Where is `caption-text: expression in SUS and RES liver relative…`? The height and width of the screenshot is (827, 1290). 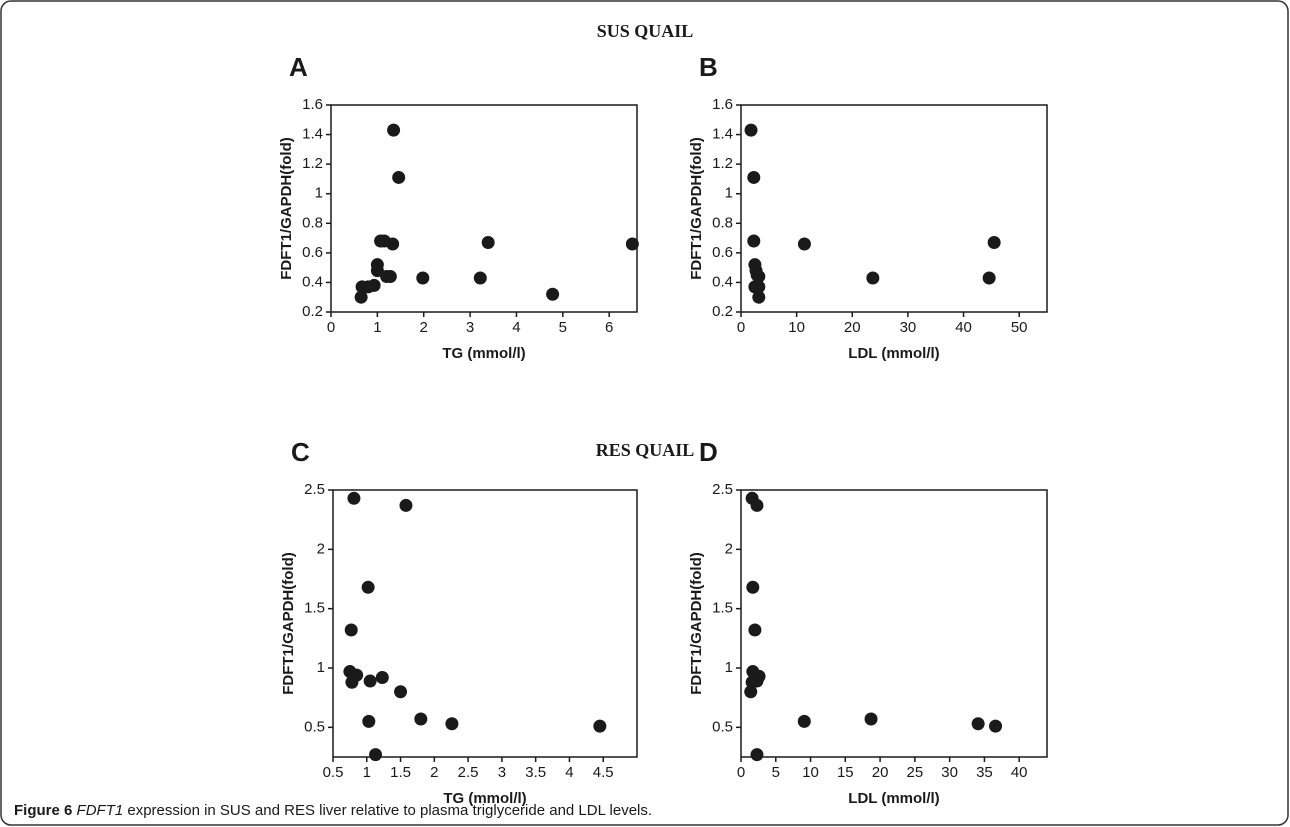
caption-text: expression in SUS and RES liver relative… is located at coordinates (389, 810).